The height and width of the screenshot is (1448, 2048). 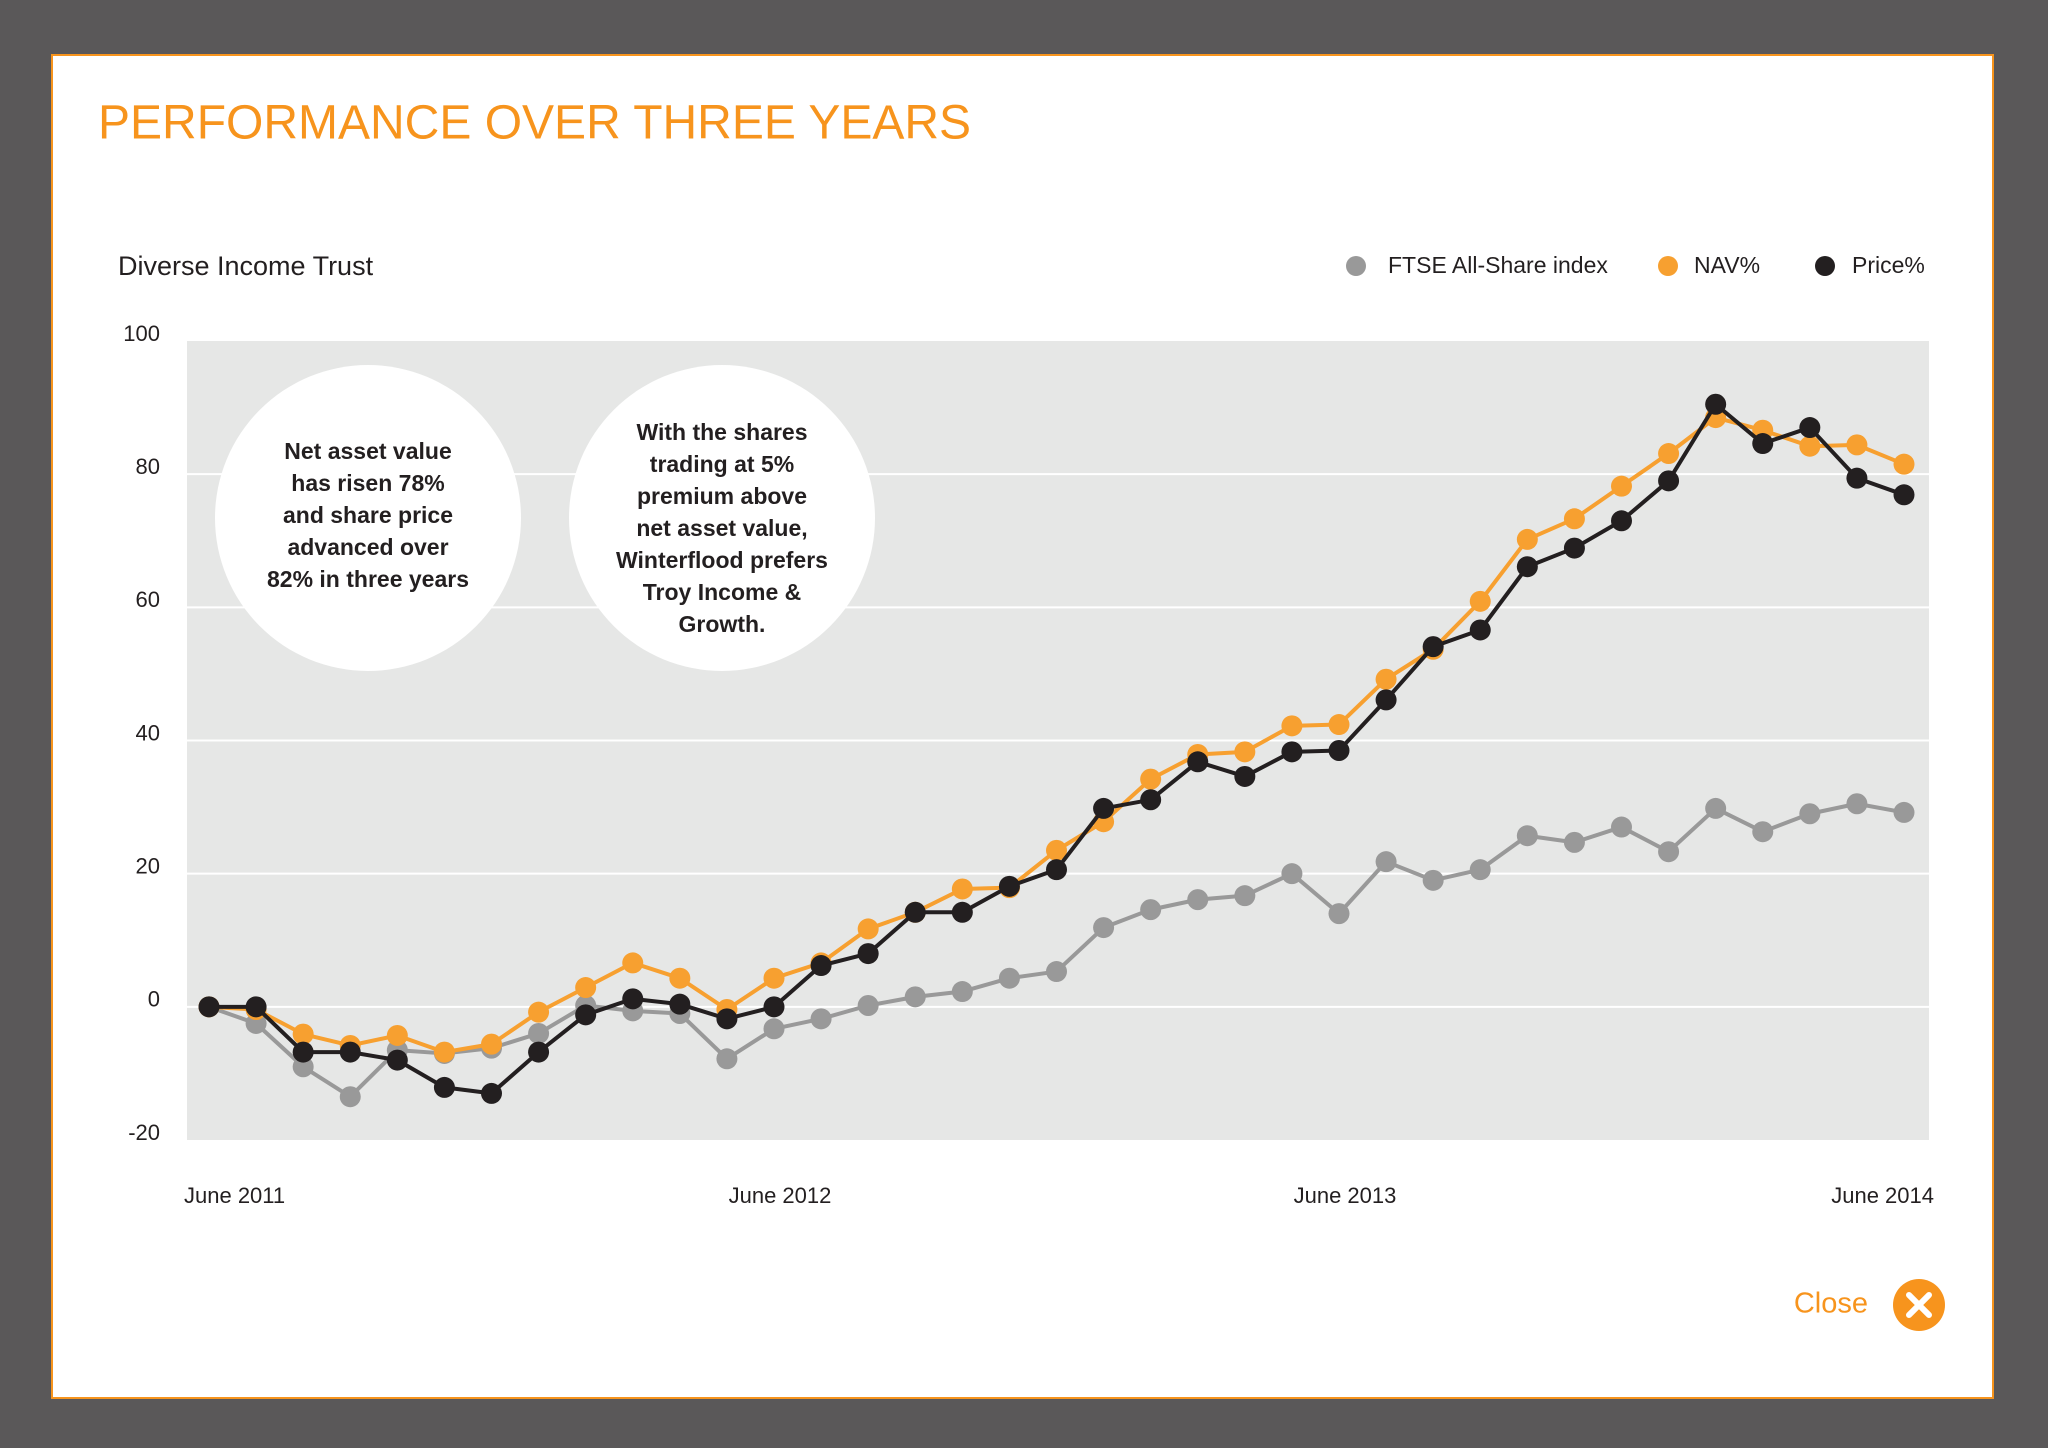 What do you see at coordinates (722, 464) in the screenshot?
I see `annotation-text: trading at 5%` at bounding box center [722, 464].